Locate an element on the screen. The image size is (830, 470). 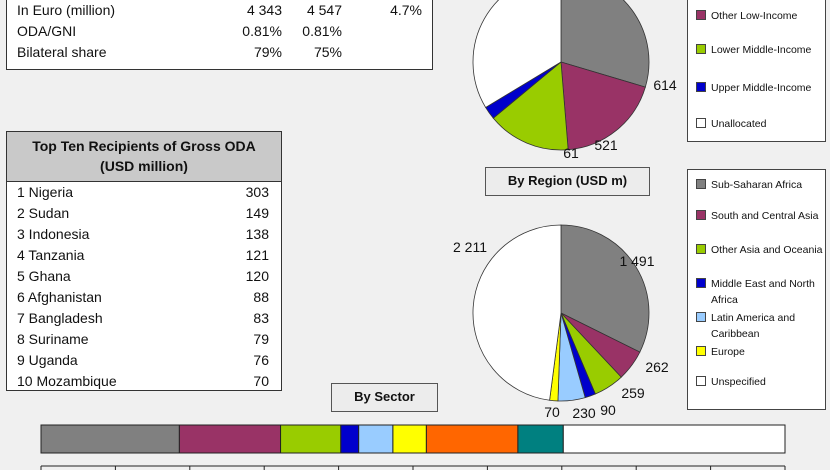
pie-data-label: 61 is located at coordinates (571, 153).